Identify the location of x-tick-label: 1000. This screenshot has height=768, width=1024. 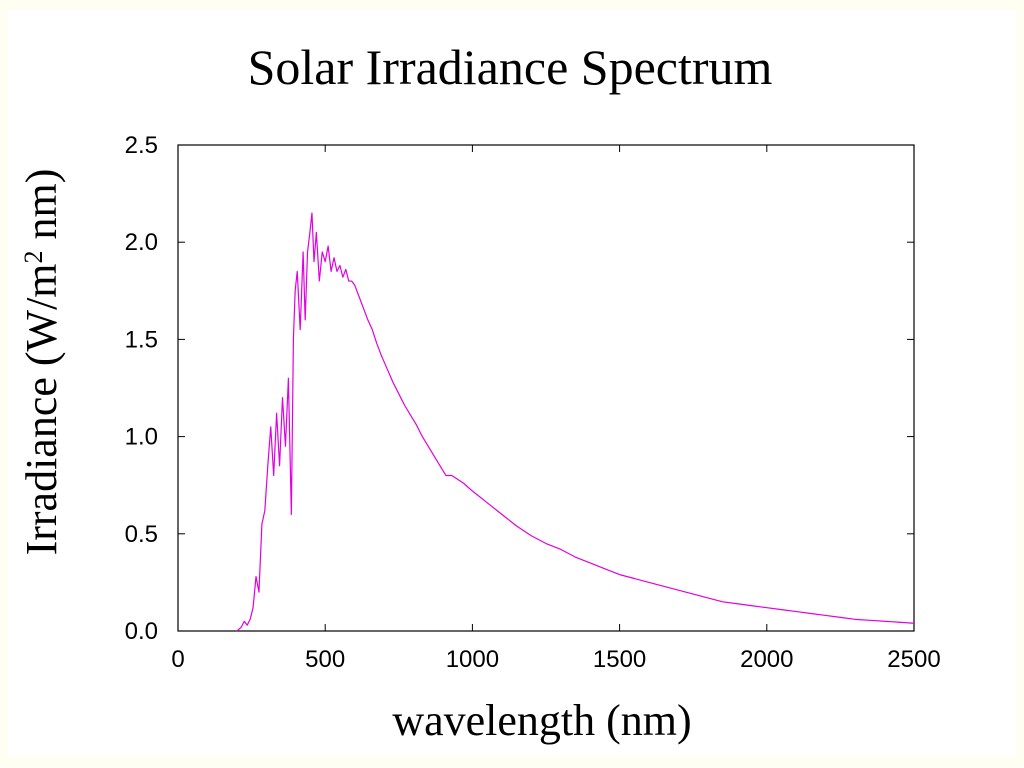
(472, 659).